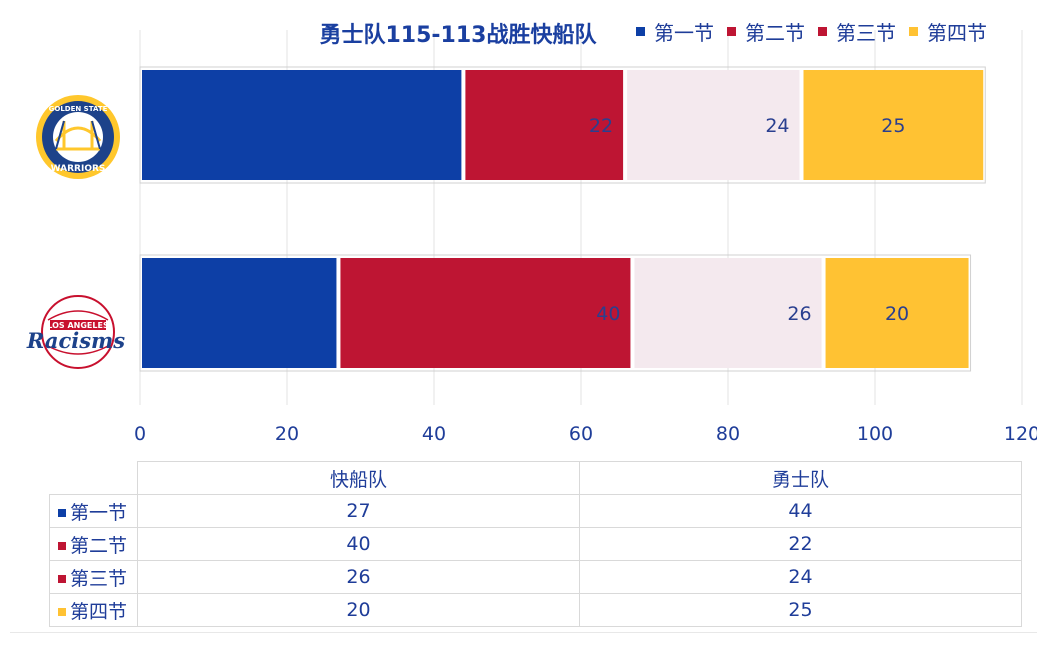 Image resolution: width=1037 pixels, height=658 pixels. What do you see at coordinates (78, 325) in the screenshot?
I see `clippers-text-top: LOS ANGELES` at bounding box center [78, 325].